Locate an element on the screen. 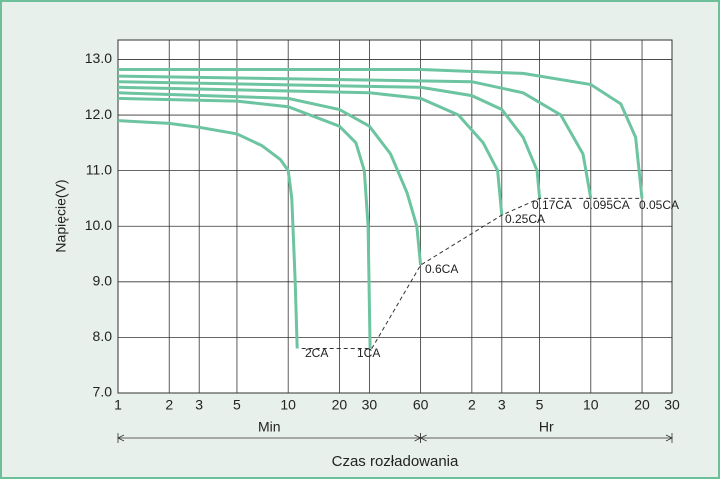 This screenshot has width=720, height=479. curve-label: 0.05CA is located at coordinates (659, 205).